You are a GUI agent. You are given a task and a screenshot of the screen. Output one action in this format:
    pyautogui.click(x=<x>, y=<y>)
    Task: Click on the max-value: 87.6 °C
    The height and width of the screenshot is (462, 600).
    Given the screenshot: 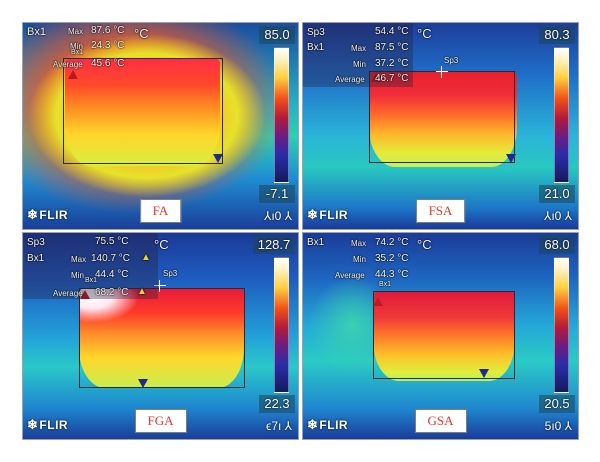 What is the action you would take?
    pyautogui.click(x=108, y=30)
    